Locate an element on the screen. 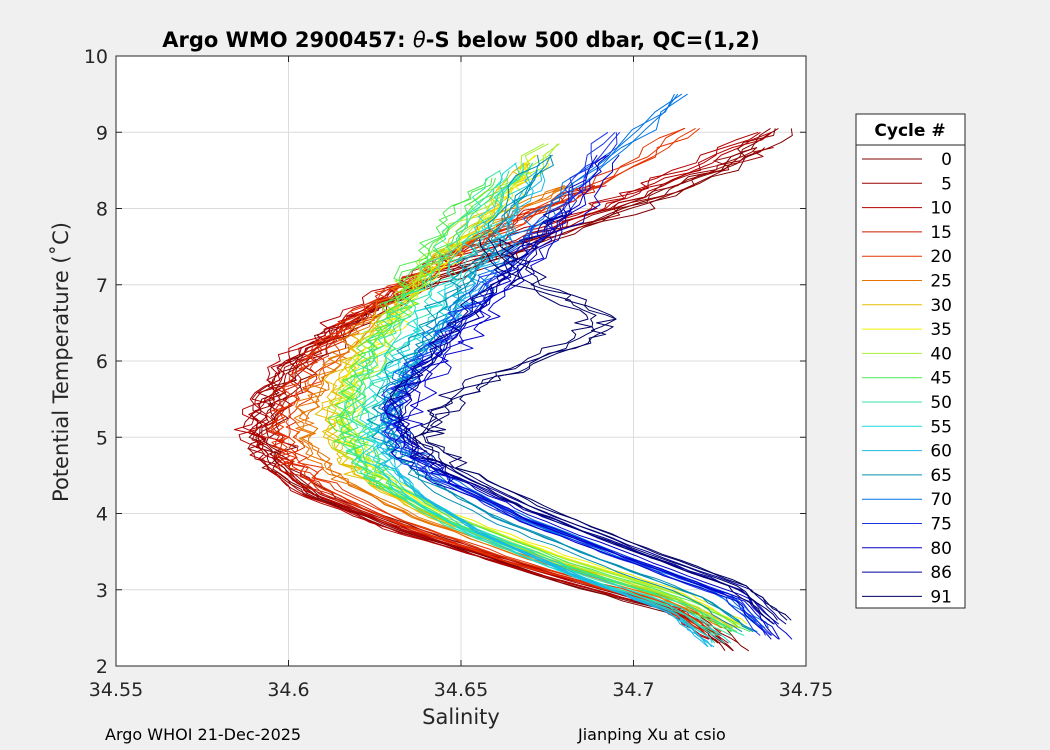 The image size is (1050, 750). y-tick-labels: 2 3 4 5 6 7 8 9 10 is located at coordinates (96, 362).